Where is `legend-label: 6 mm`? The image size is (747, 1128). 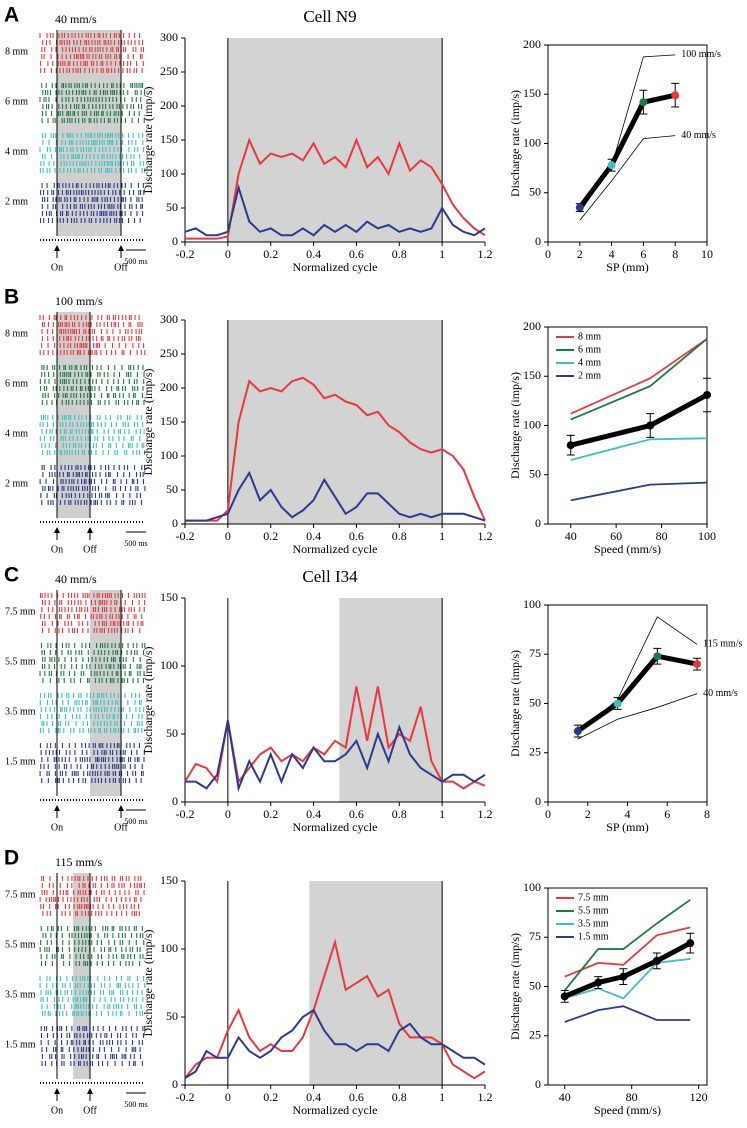
legend-label: 6 mm is located at coordinates (589, 349).